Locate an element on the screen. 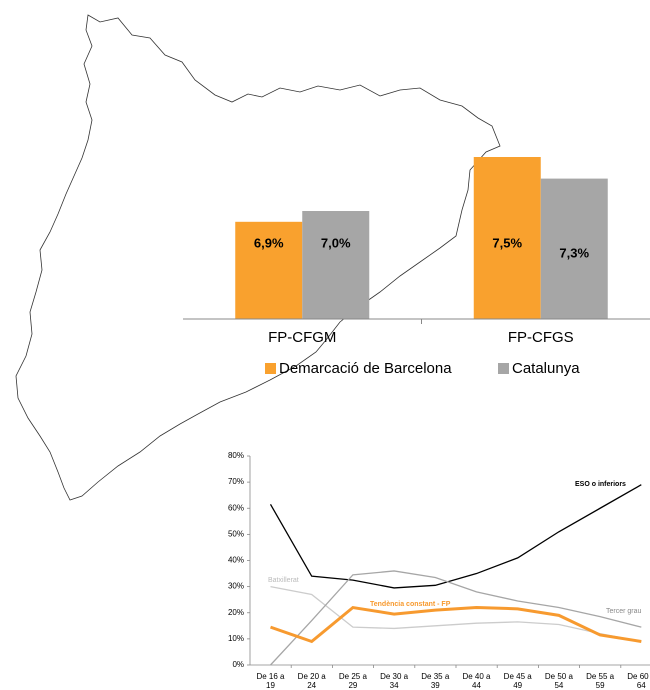 This screenshot has width=650, height=690. x-tick-label: De 16 a 19 is located at coordinates (270, 681).